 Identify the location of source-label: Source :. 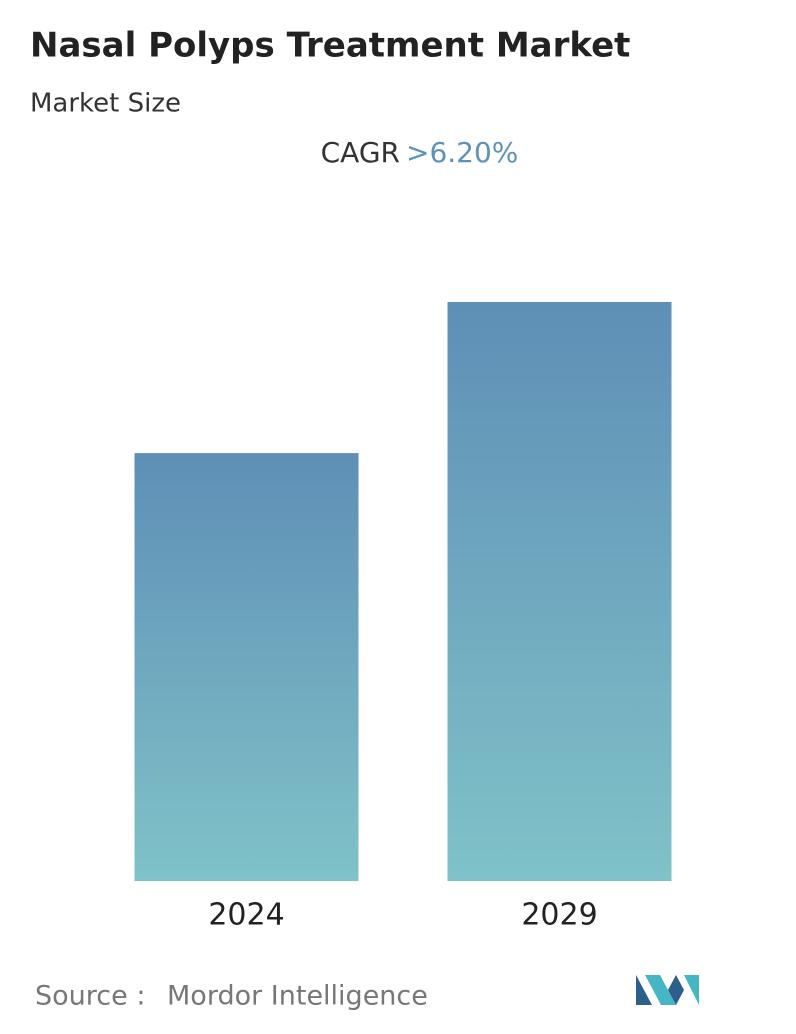
(90, 996).